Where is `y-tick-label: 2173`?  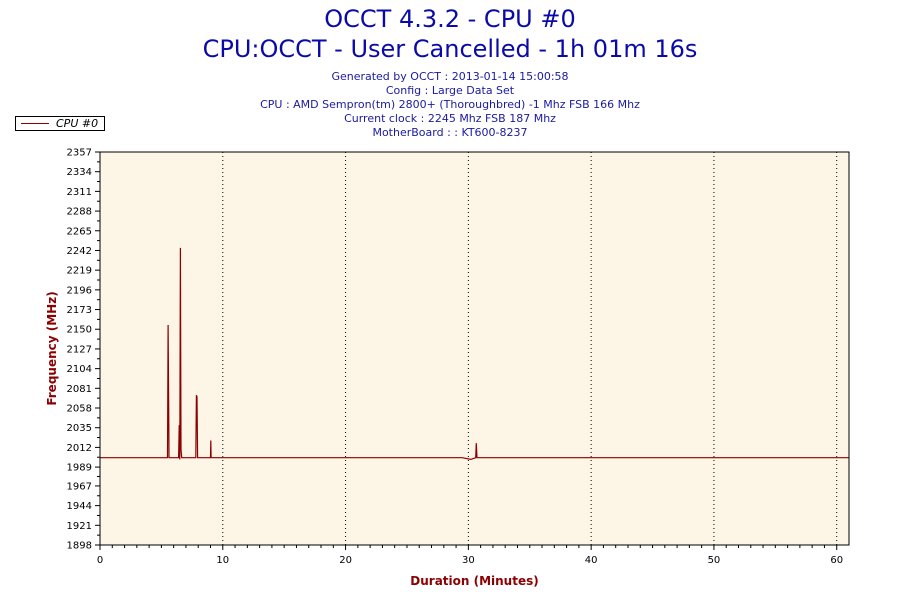
y-tick-label: 2173 is located at coordinates (79, 310).